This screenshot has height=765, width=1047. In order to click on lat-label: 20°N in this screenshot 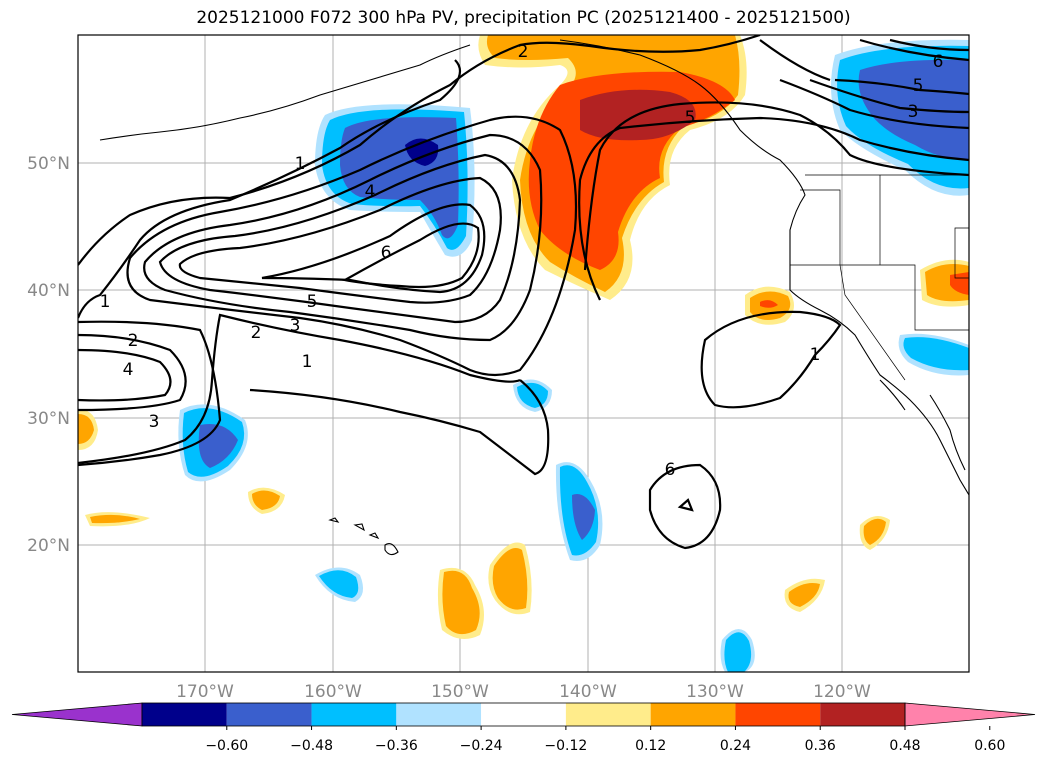, I will do `click(48, 546)`.